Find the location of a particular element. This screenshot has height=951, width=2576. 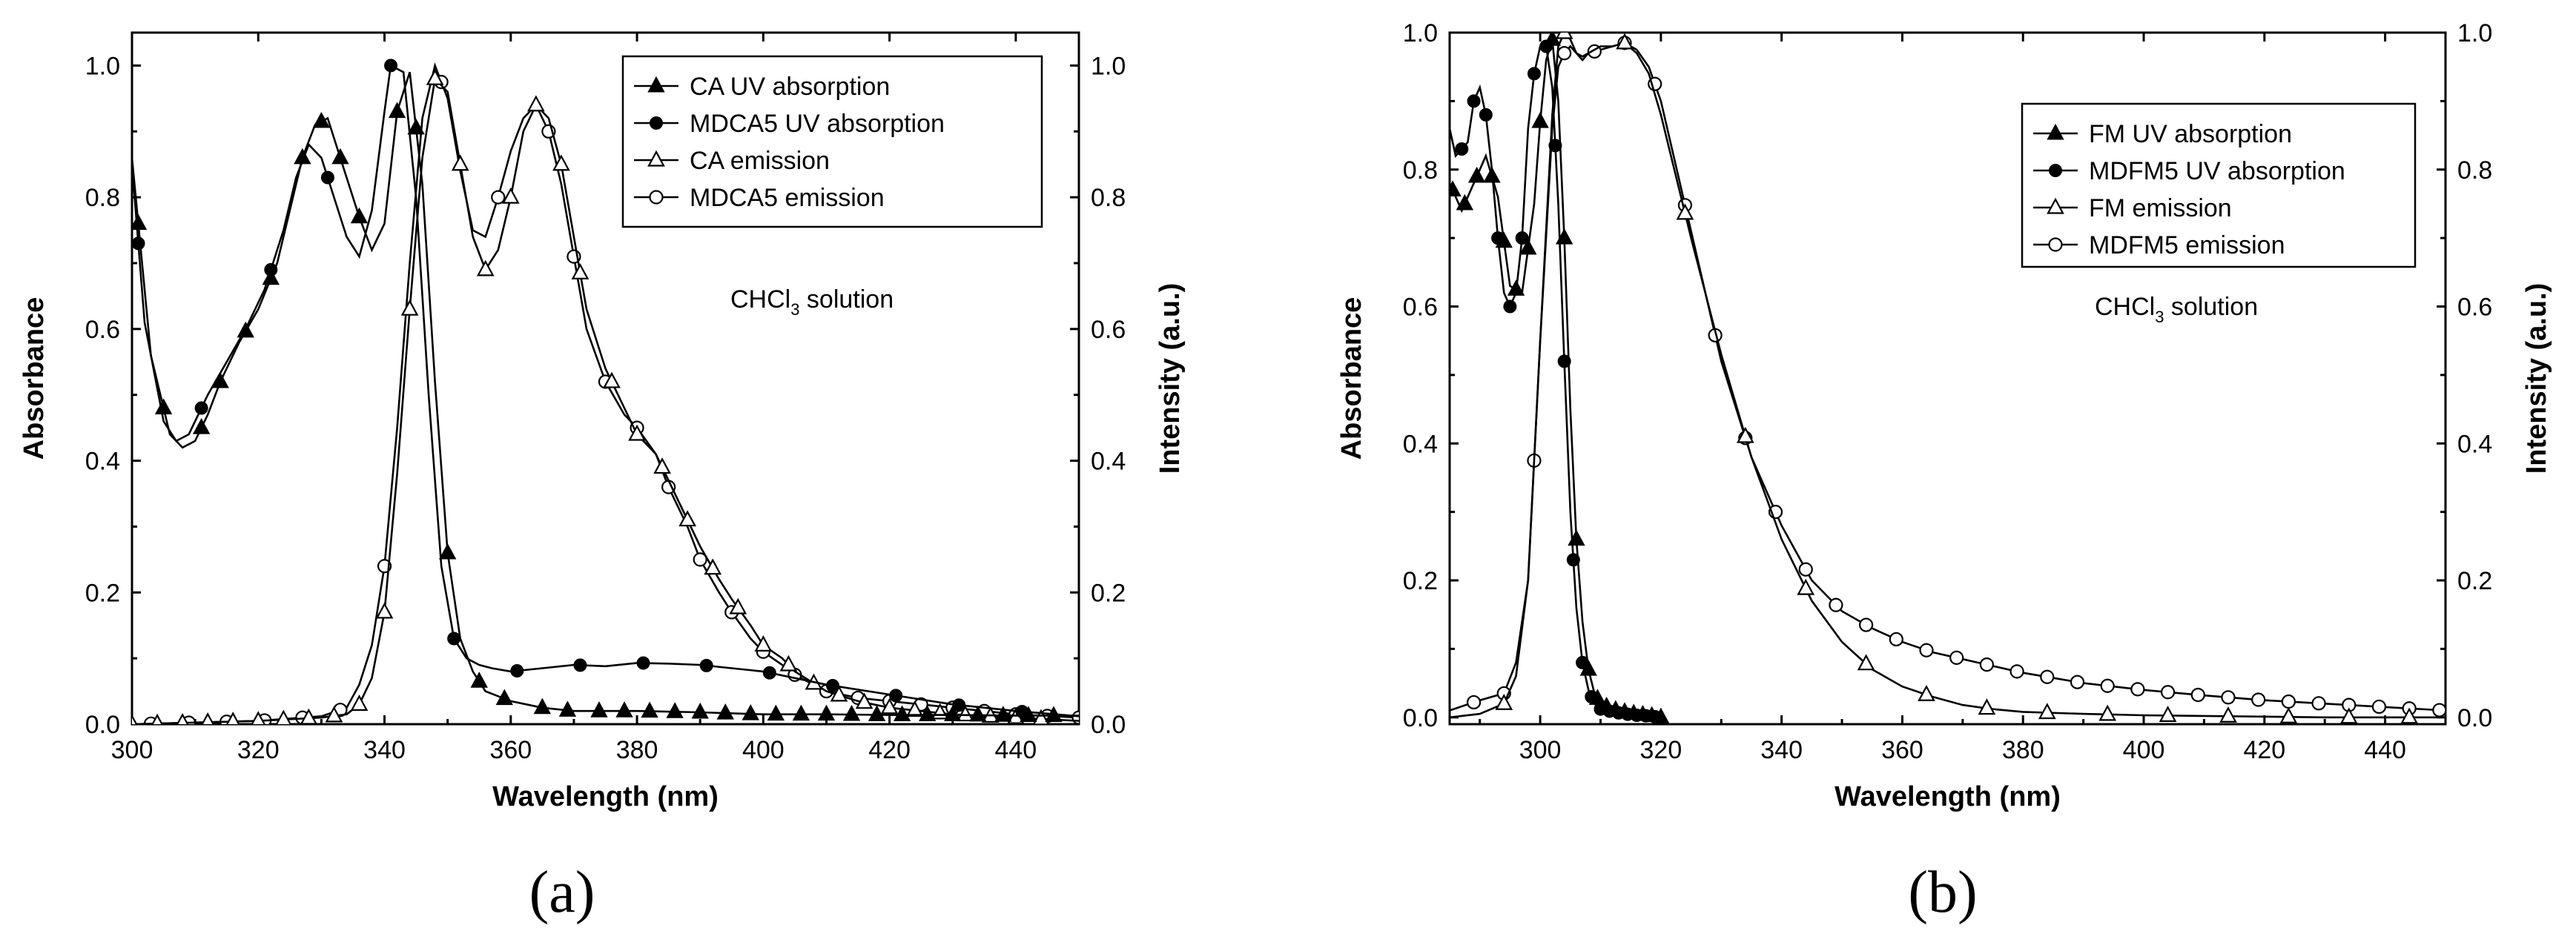

y-axis-title-left: Absorbance is located at coordinates (1351, 378).